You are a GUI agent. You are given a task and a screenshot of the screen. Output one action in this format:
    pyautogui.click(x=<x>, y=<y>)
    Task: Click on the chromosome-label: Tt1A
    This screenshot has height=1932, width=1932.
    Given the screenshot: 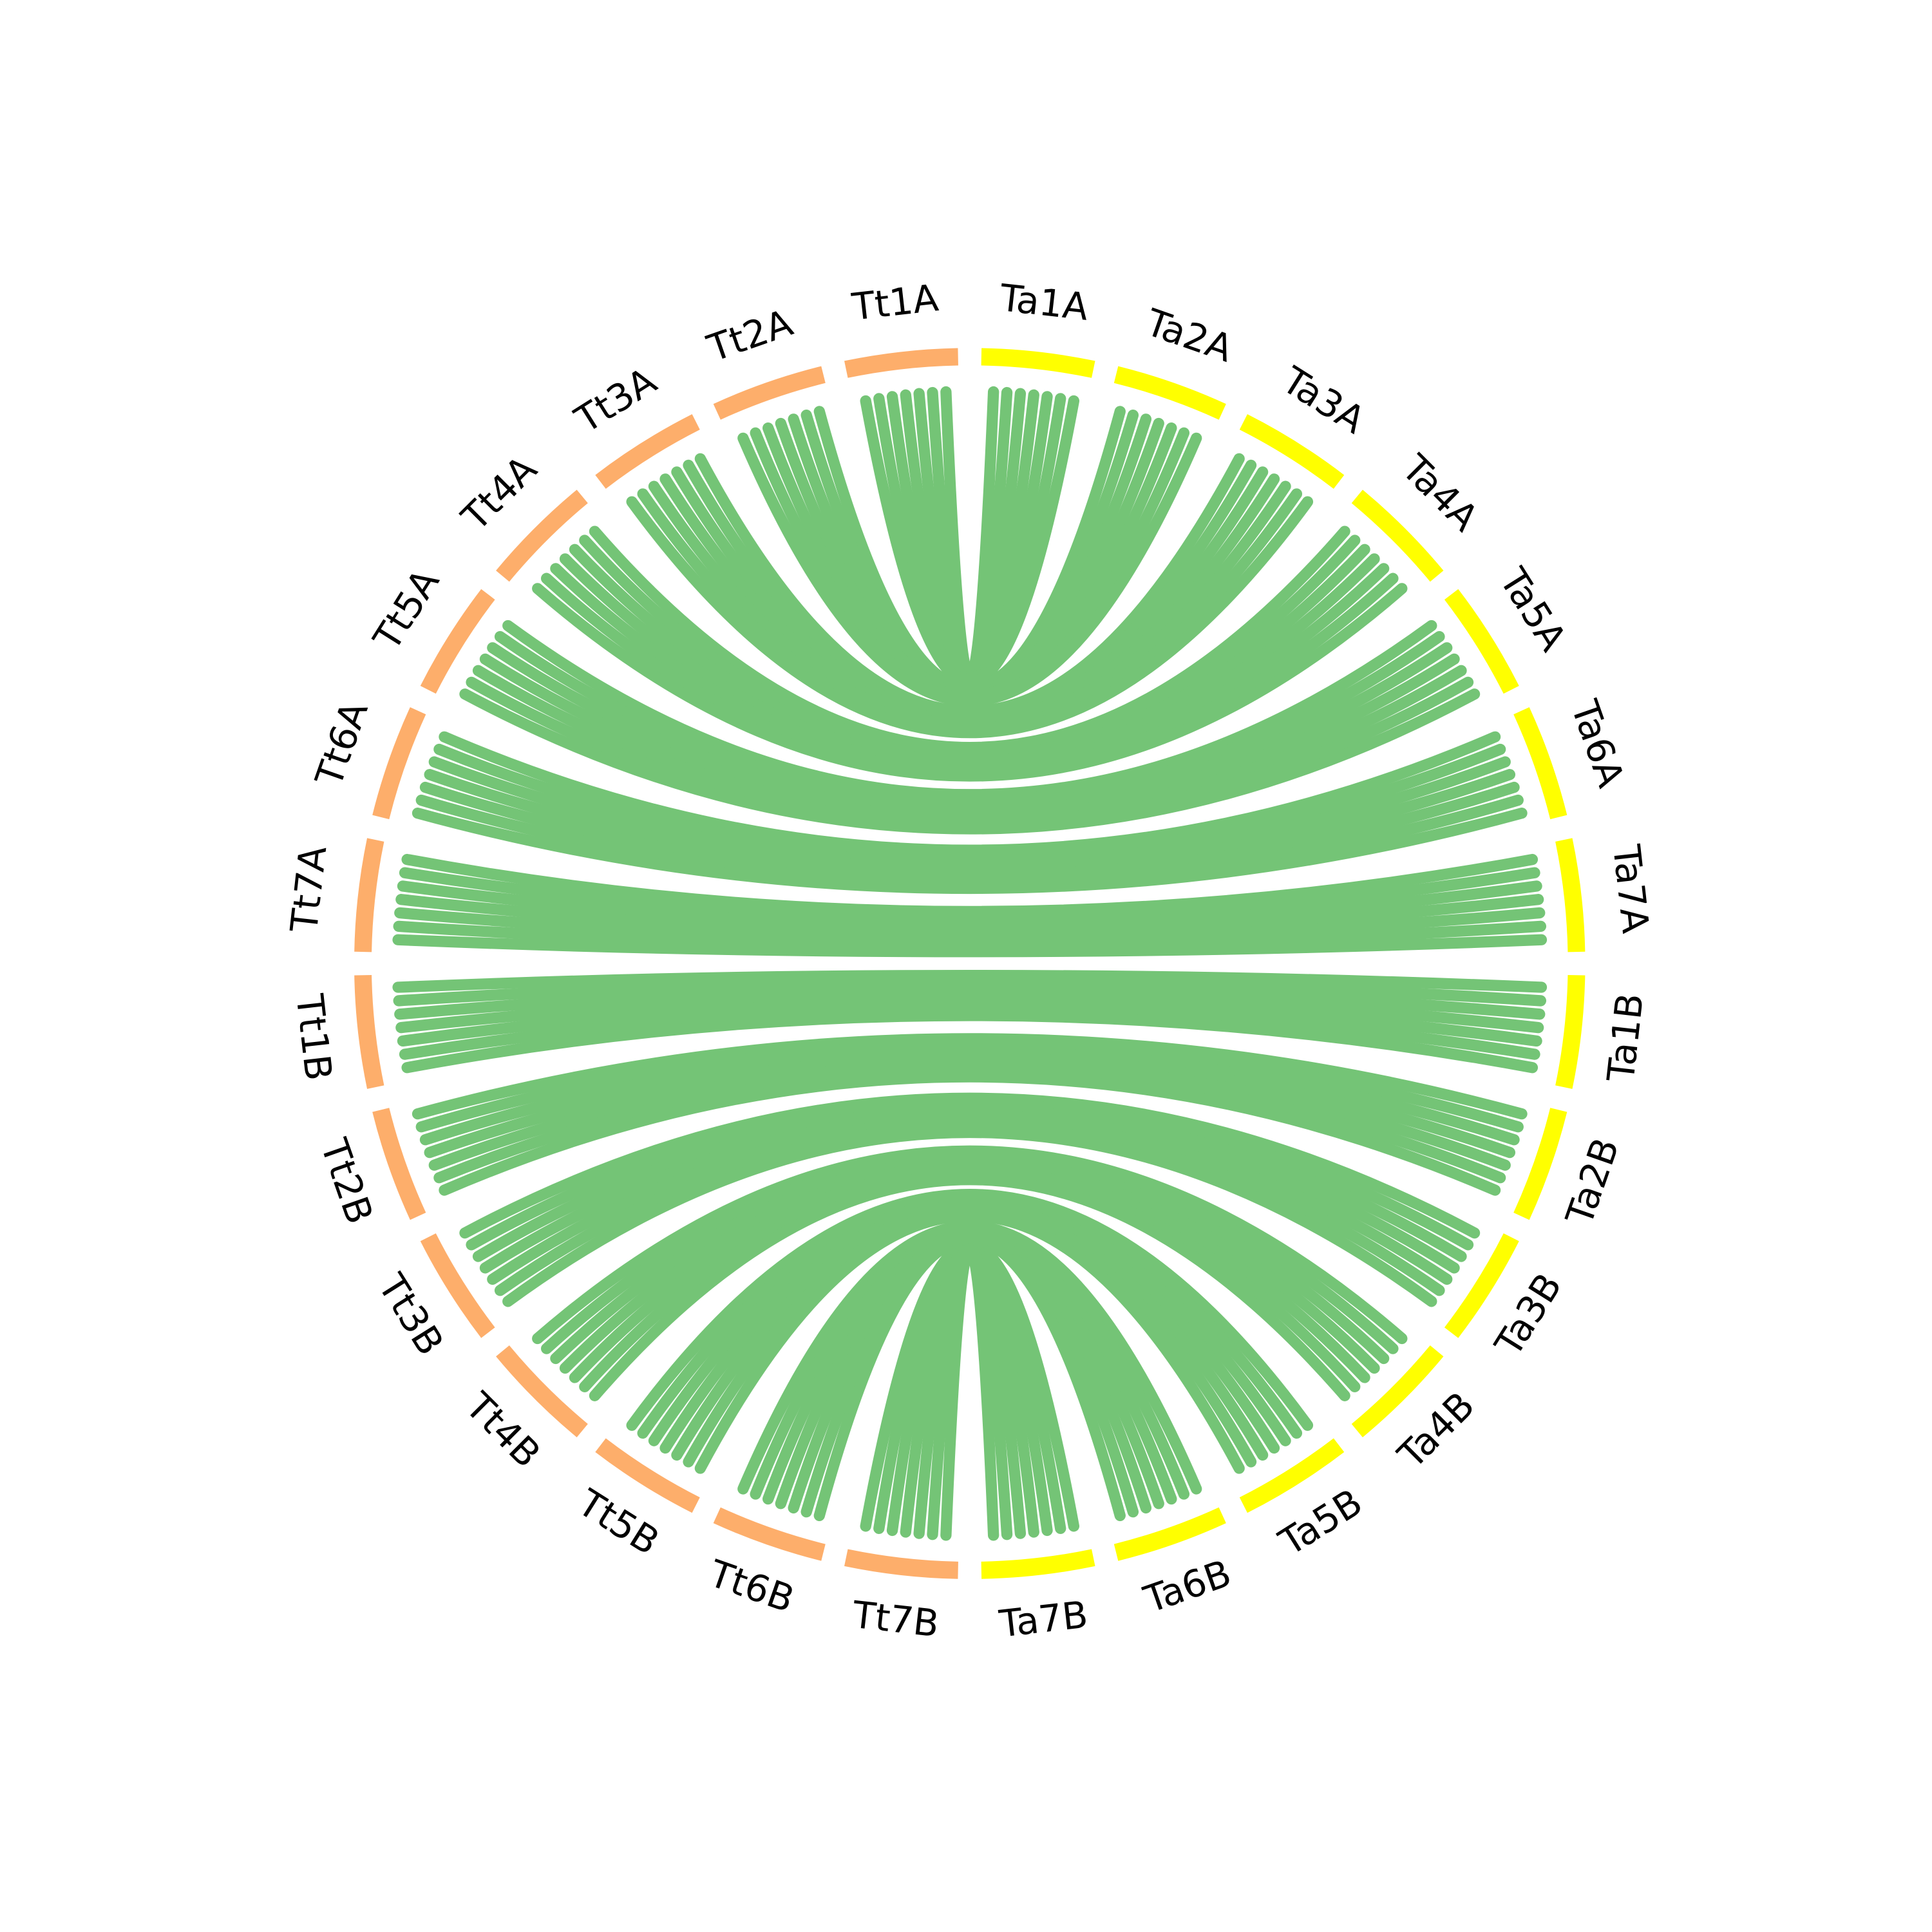 What is the action you would take?
    pyautogui.click(x=895, y=302)
    